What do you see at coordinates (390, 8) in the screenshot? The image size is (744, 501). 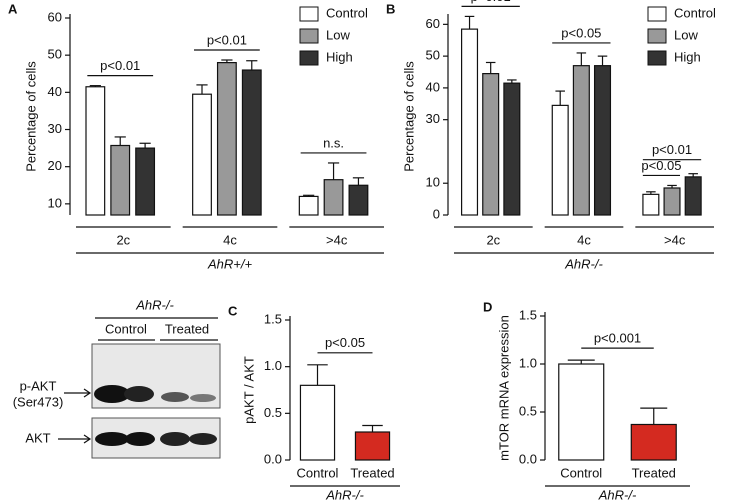 I see `panel-letter: B` at bounding box center [390, 8].